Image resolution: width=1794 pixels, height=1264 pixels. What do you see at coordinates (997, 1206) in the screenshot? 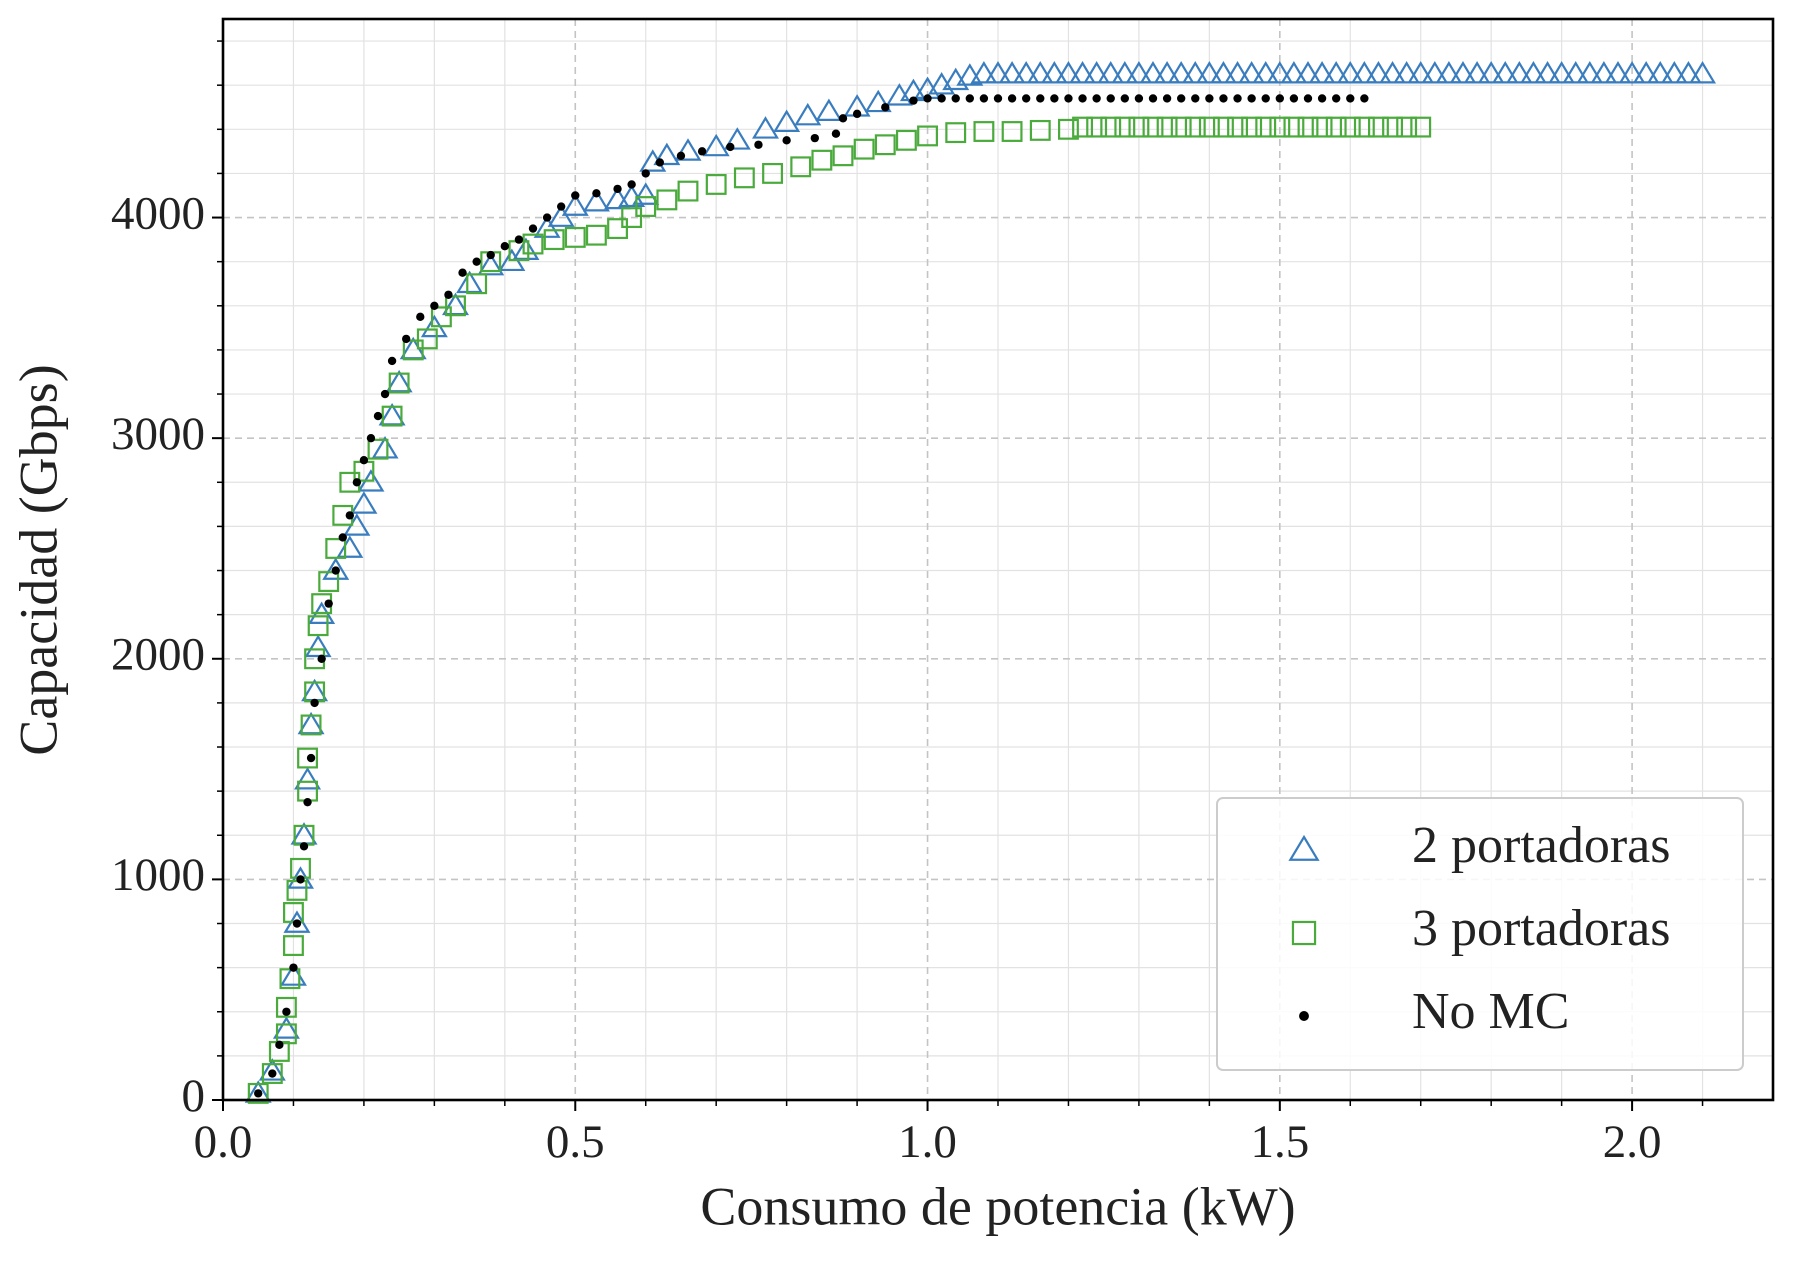
I see `x-axis-label: Consumo de potencia (kW)` at bounding box center [997, 1206].